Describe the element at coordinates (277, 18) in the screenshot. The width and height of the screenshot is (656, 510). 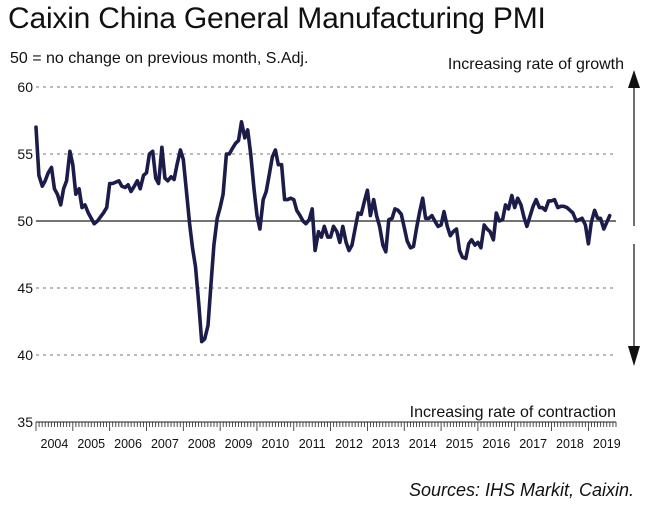
I see `chart-title: Caixin China General Manufacturing PMI` at that location.